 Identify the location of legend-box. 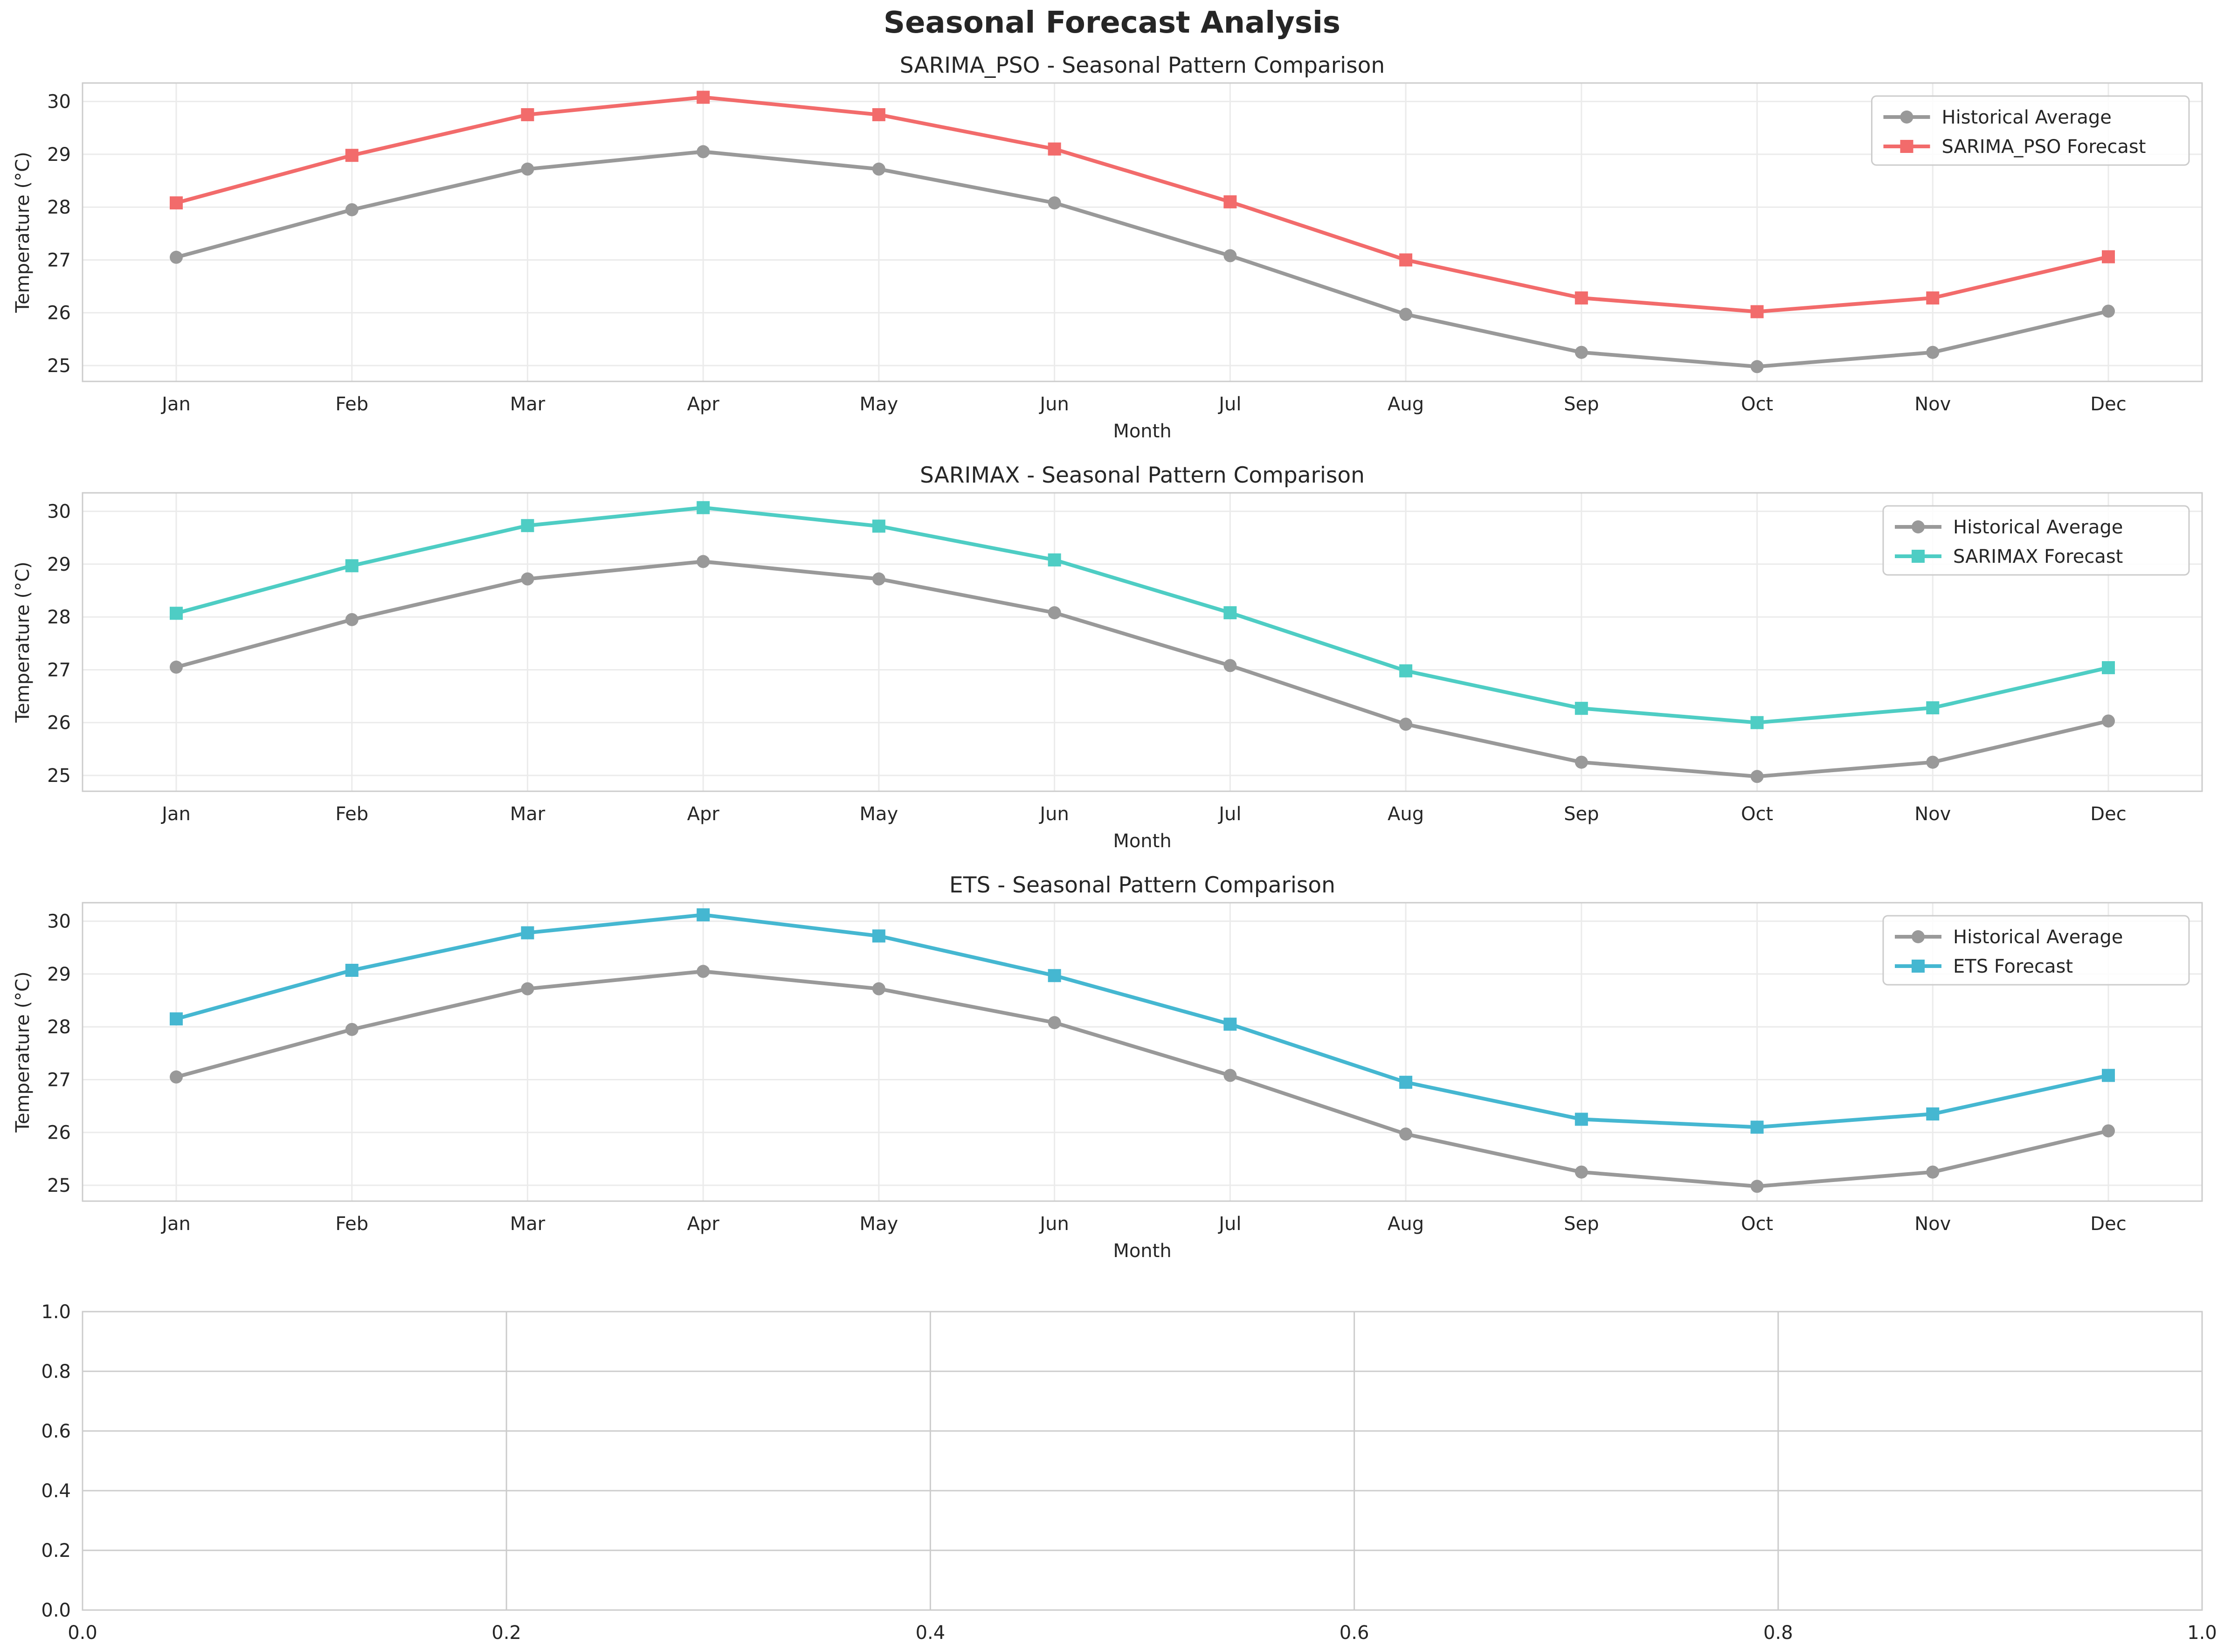
(2030, 130).